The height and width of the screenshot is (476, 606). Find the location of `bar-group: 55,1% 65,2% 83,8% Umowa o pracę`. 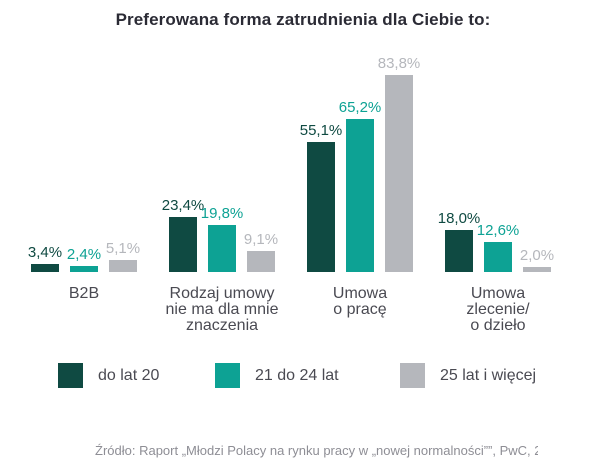

bar-group: 55,1% 65,2% 83,8% Umowa o pracę is located at coordinates (360, 187).